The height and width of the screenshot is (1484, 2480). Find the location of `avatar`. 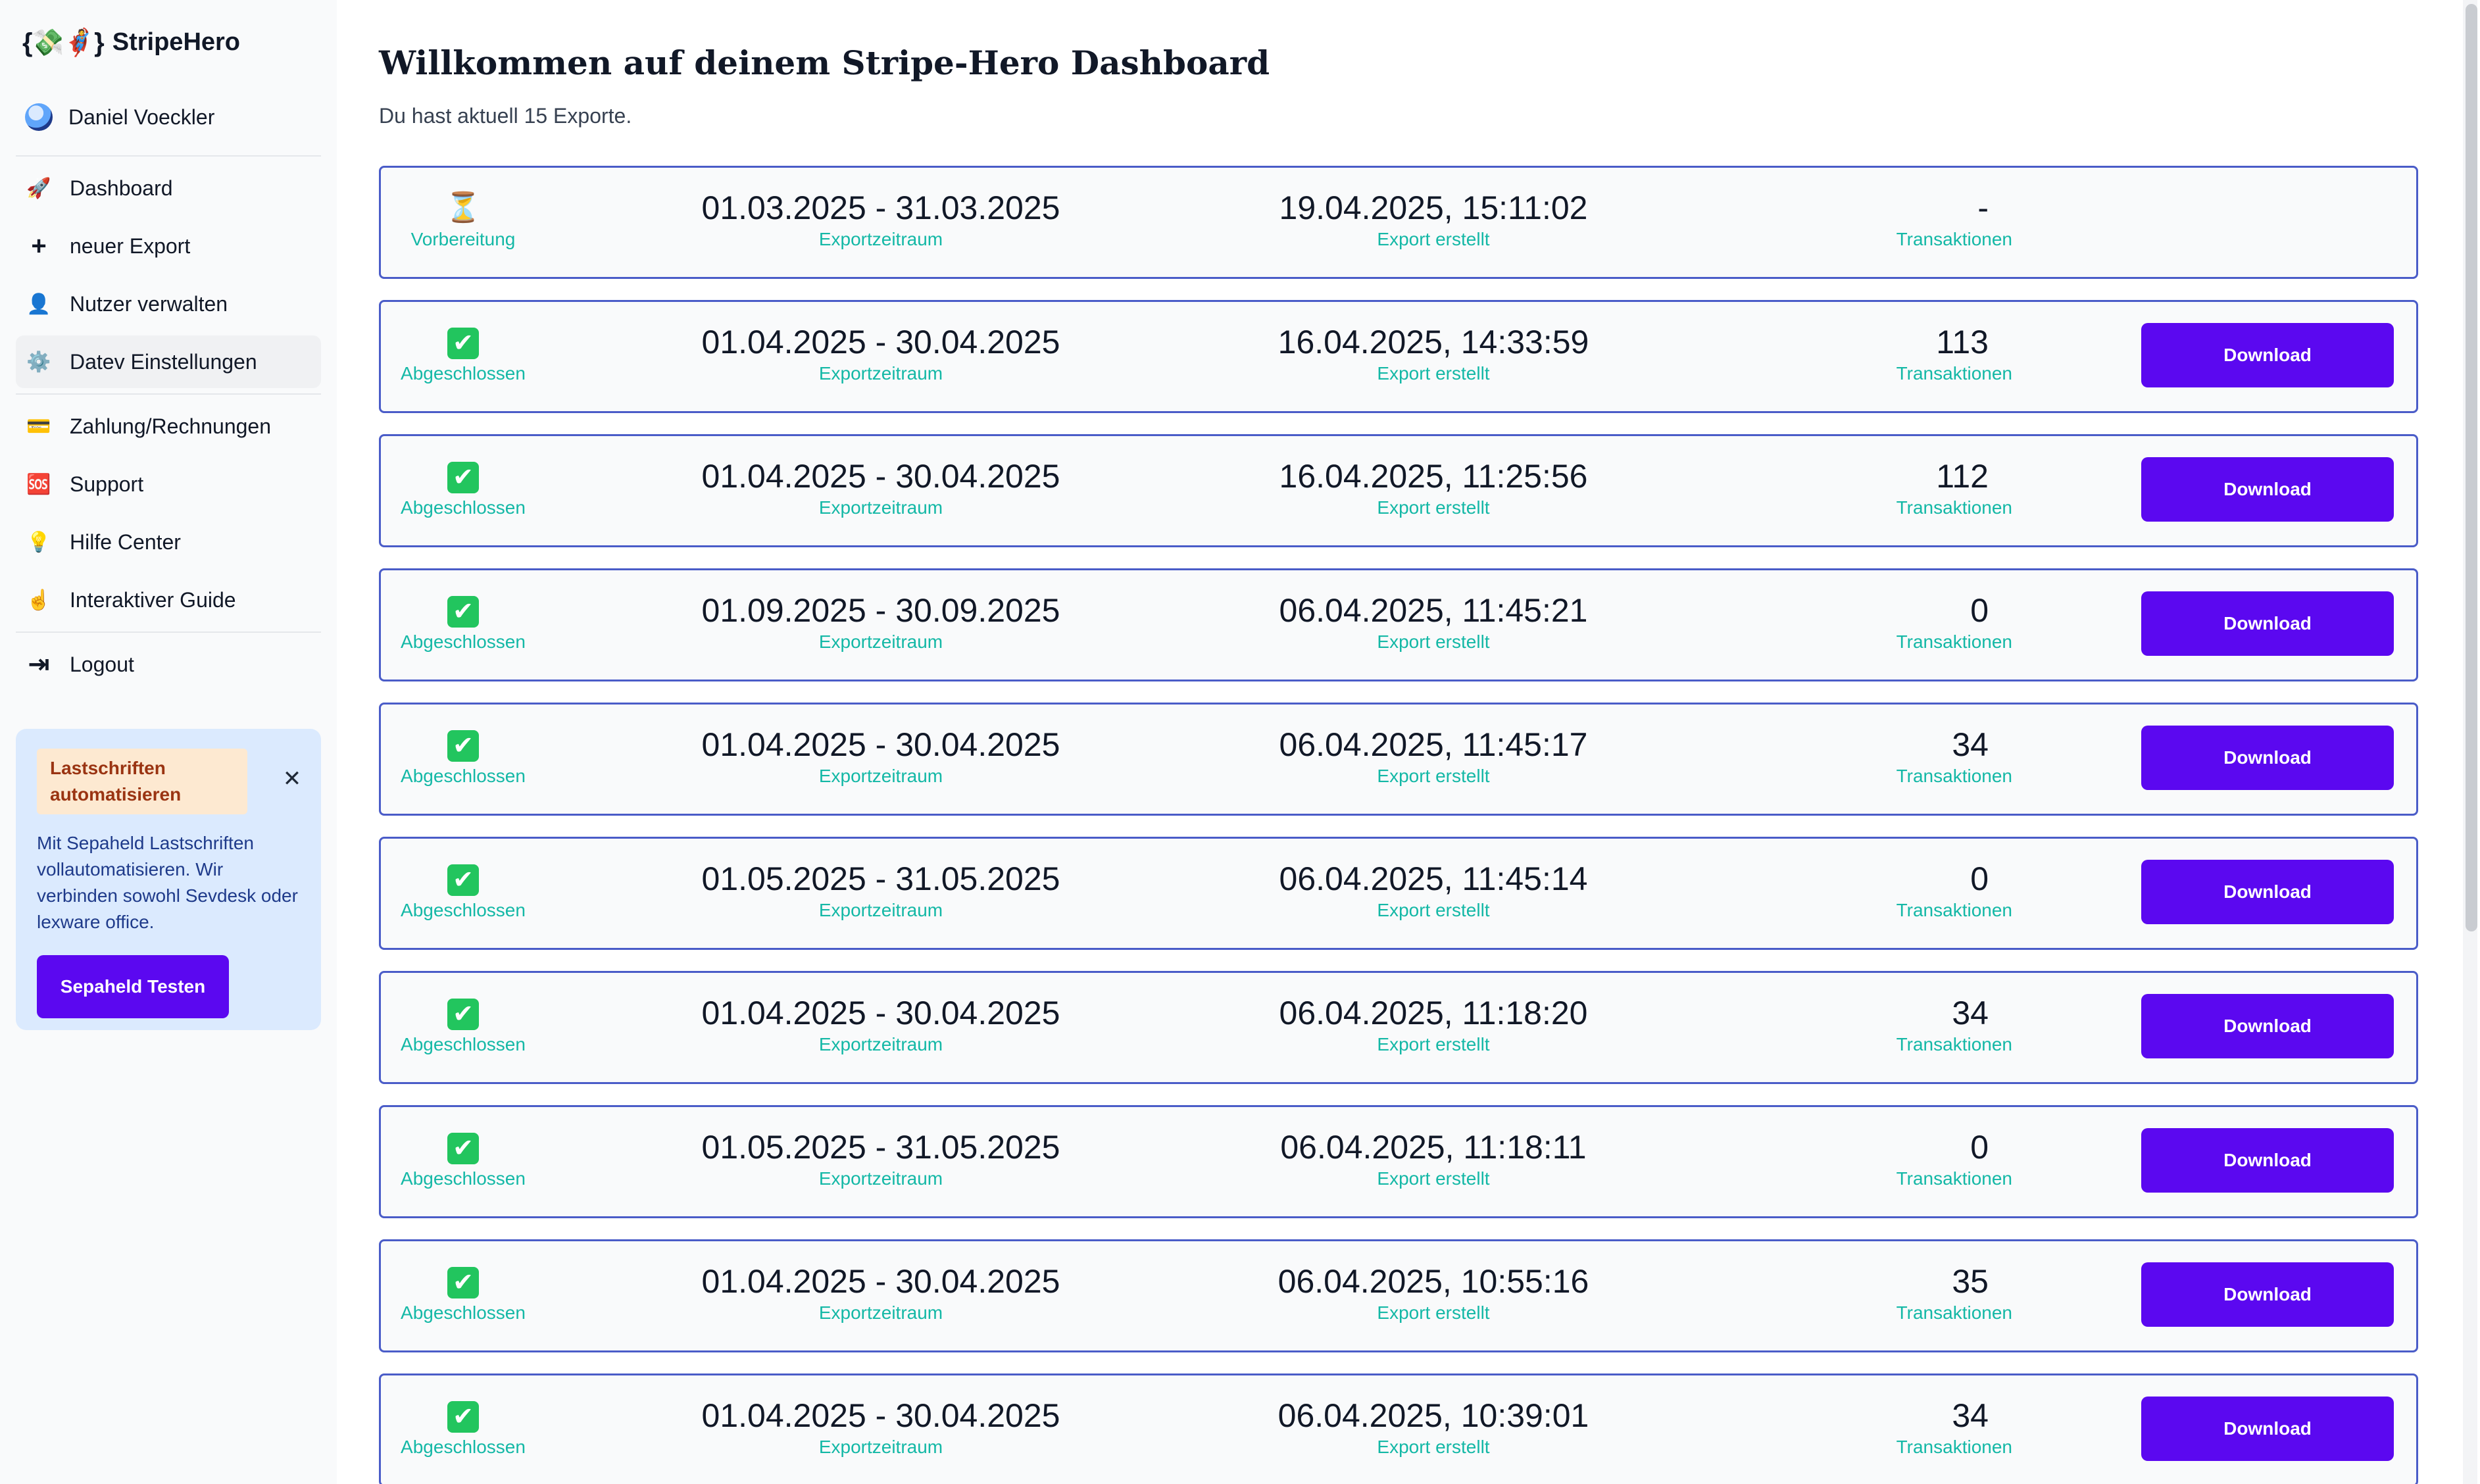

avatar is located at coordinates (39, 117).